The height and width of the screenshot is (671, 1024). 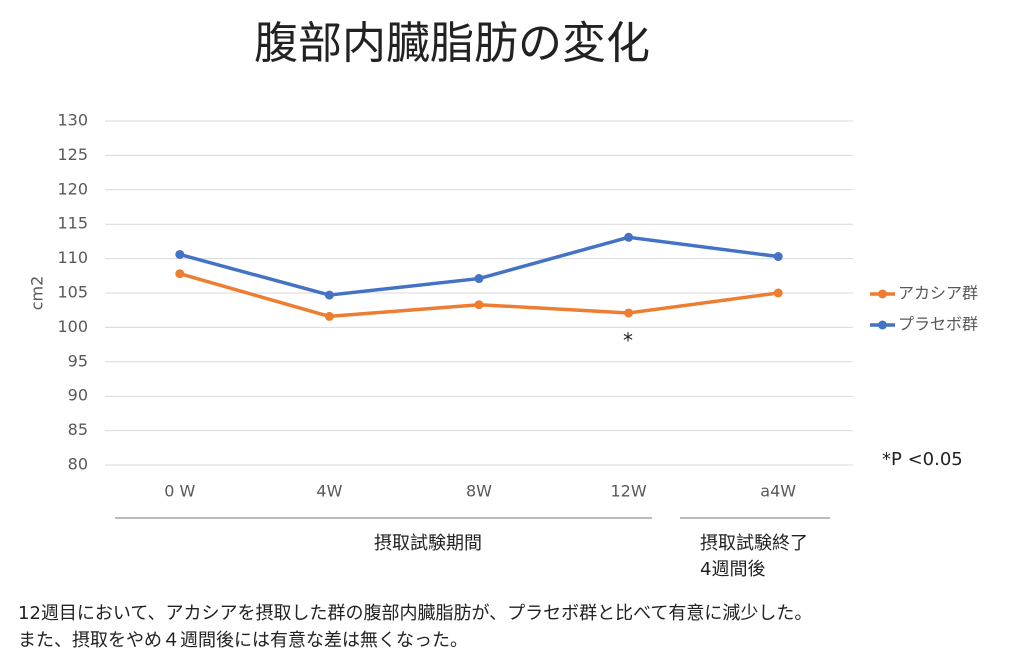 What do you see at coordinates (72, 188) in the screenshot?
I see `y-tick-label: 120` at bounding box center [72, 188].